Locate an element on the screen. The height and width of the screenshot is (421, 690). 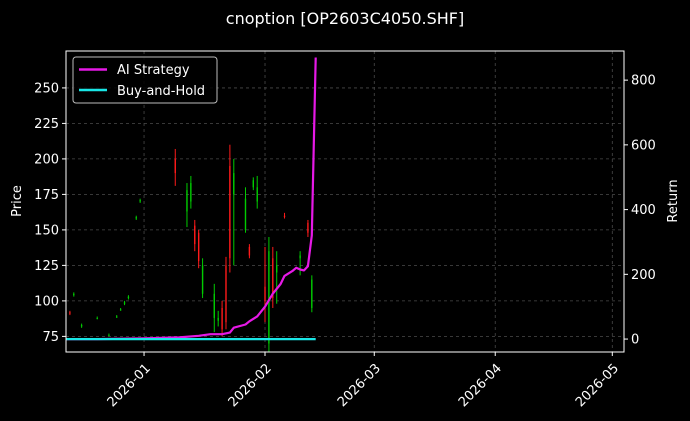
y-axis-right: 0 200 400 600 800 is located at coordinates (640, 211).